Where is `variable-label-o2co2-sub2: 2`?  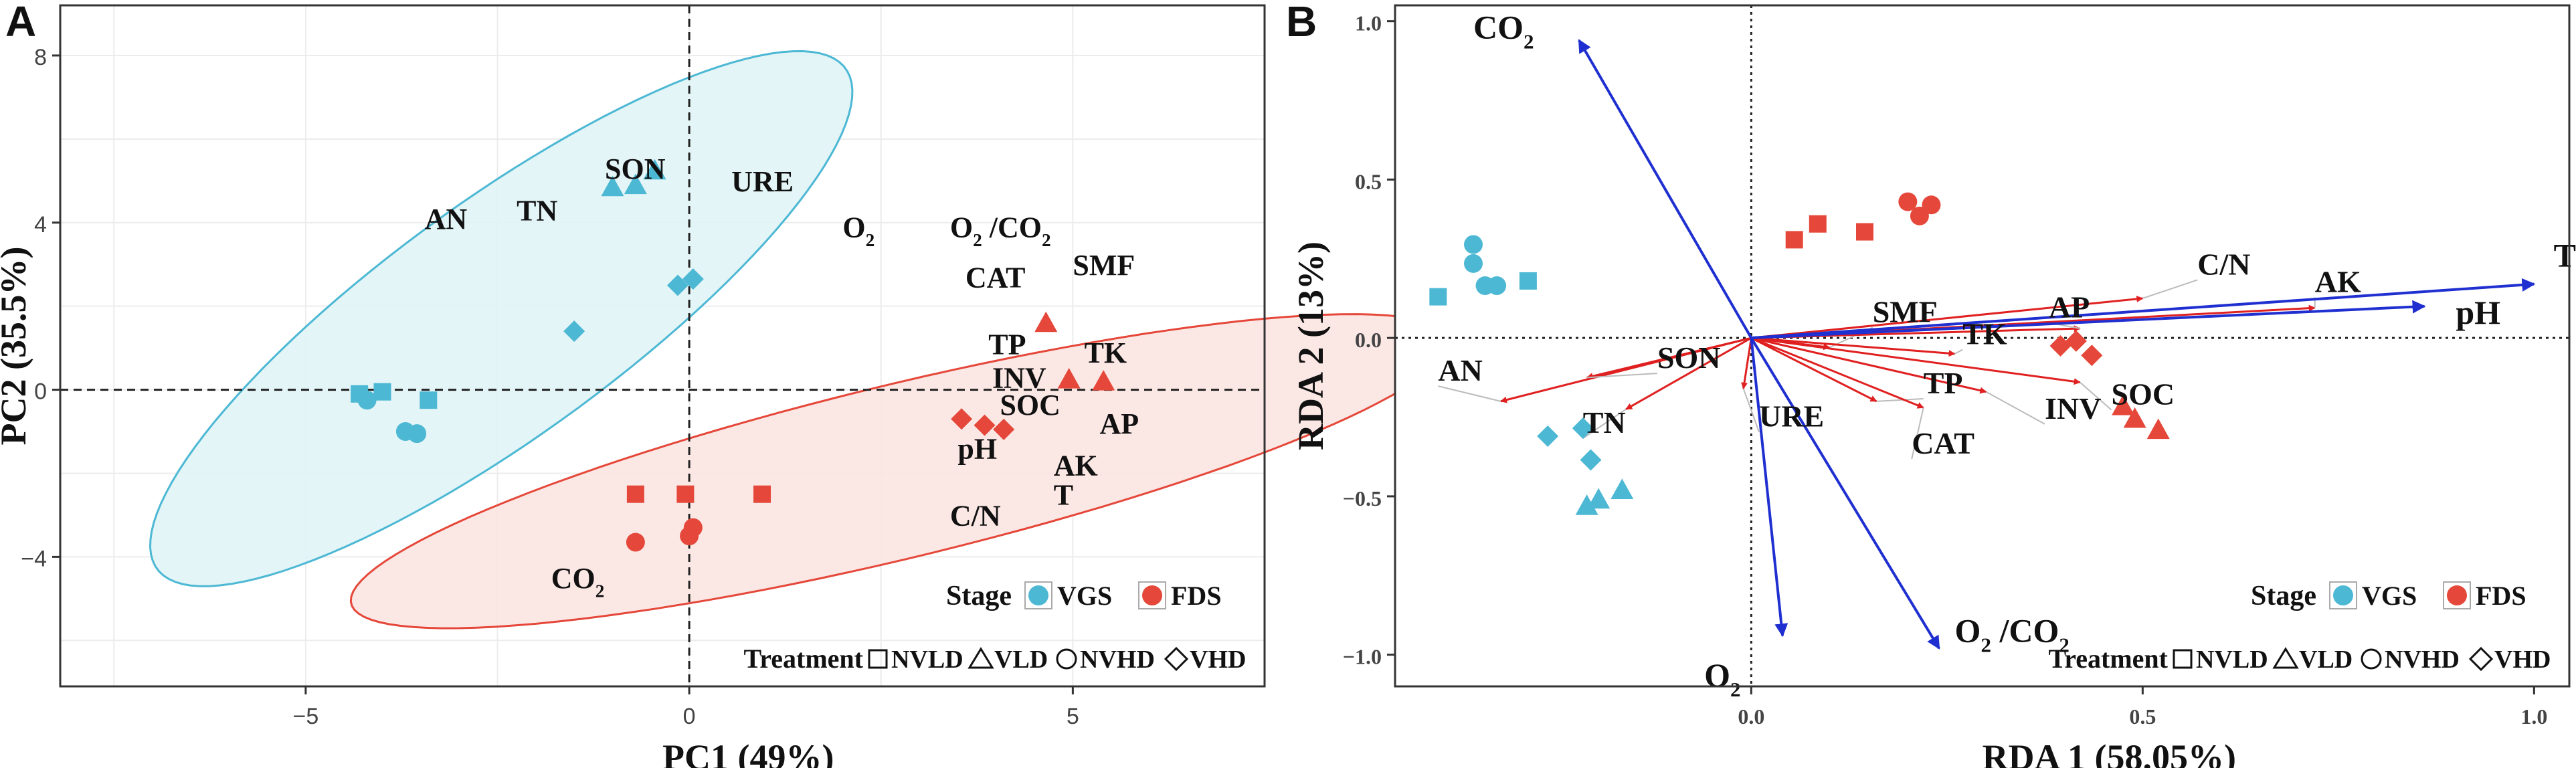
variable-label-o2co2-sub2: 2 is located at coordinates (1046, 240).